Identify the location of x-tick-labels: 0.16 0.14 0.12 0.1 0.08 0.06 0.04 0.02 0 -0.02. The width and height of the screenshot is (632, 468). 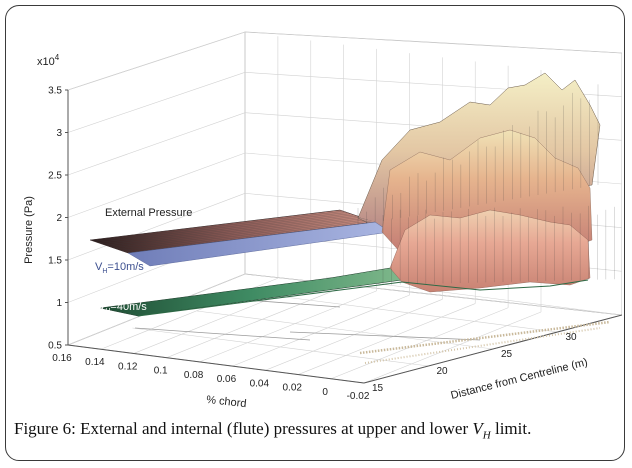
(211, 377).